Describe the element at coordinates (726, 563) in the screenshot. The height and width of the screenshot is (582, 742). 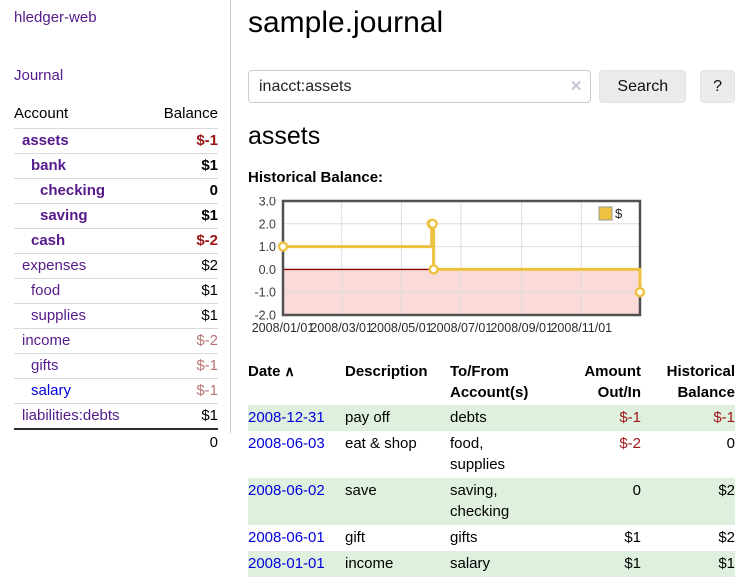
I see `register-cell-balance: $1` at that location.